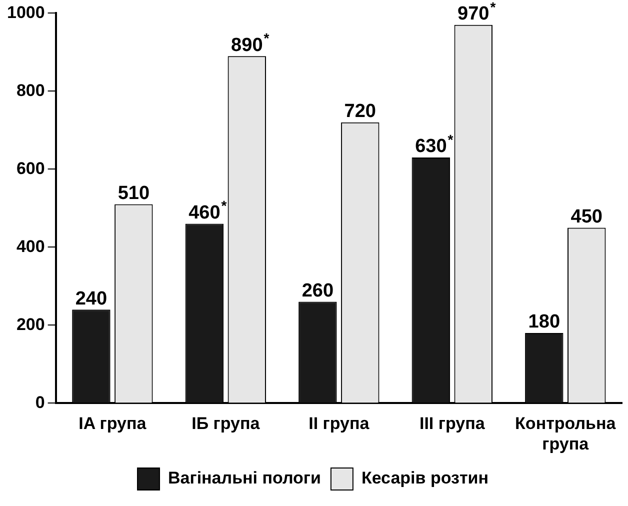  What do you see at coordinates (250, 43) in the screenshot?
I see `data-label: 890*` at bounding box center [250, 43].